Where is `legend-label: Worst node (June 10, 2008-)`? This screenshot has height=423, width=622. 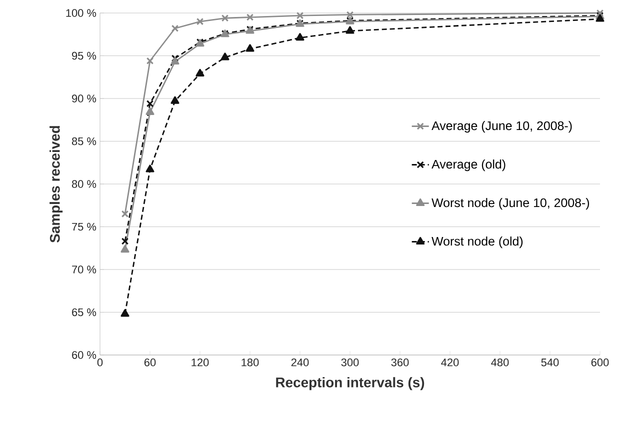
legend-label: Worst node (June 10, 2008-) is located at coordinates (511, 204).